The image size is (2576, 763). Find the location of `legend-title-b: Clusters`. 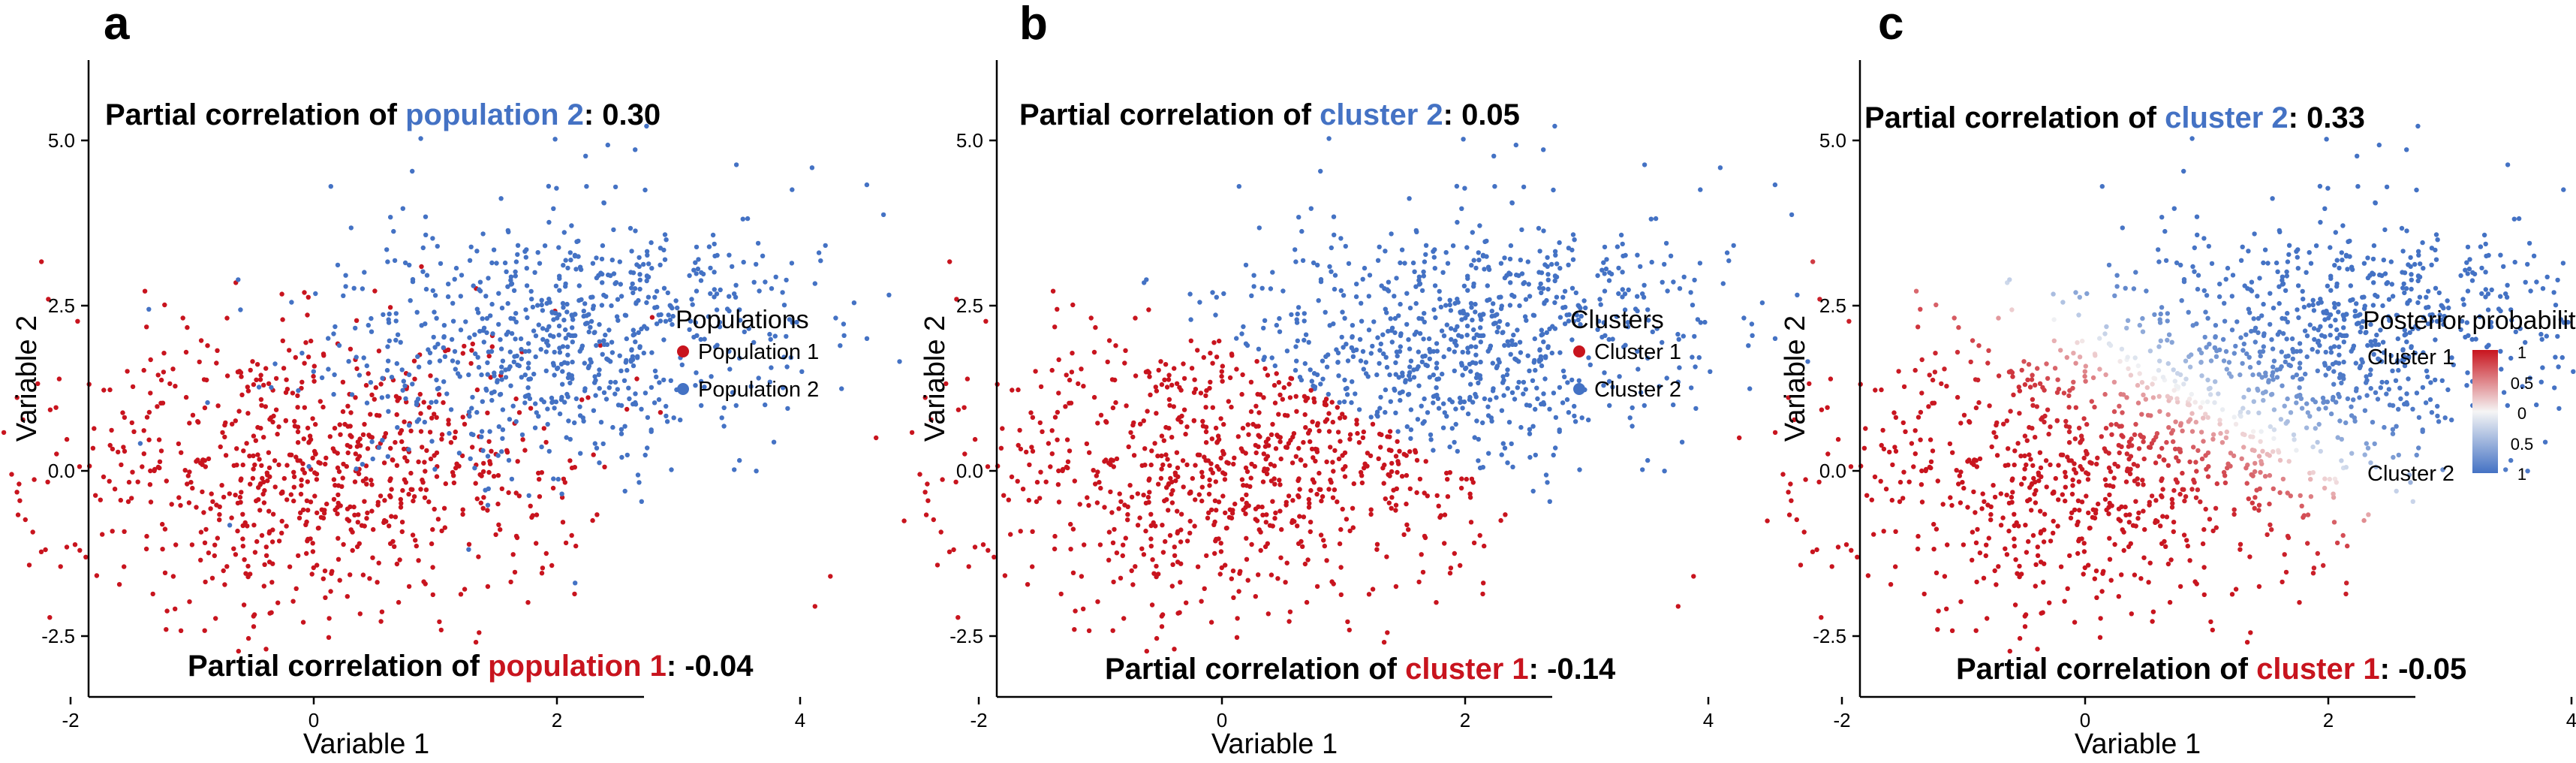

legend-title-b: Clusters is located at coordinates (1617, 320).